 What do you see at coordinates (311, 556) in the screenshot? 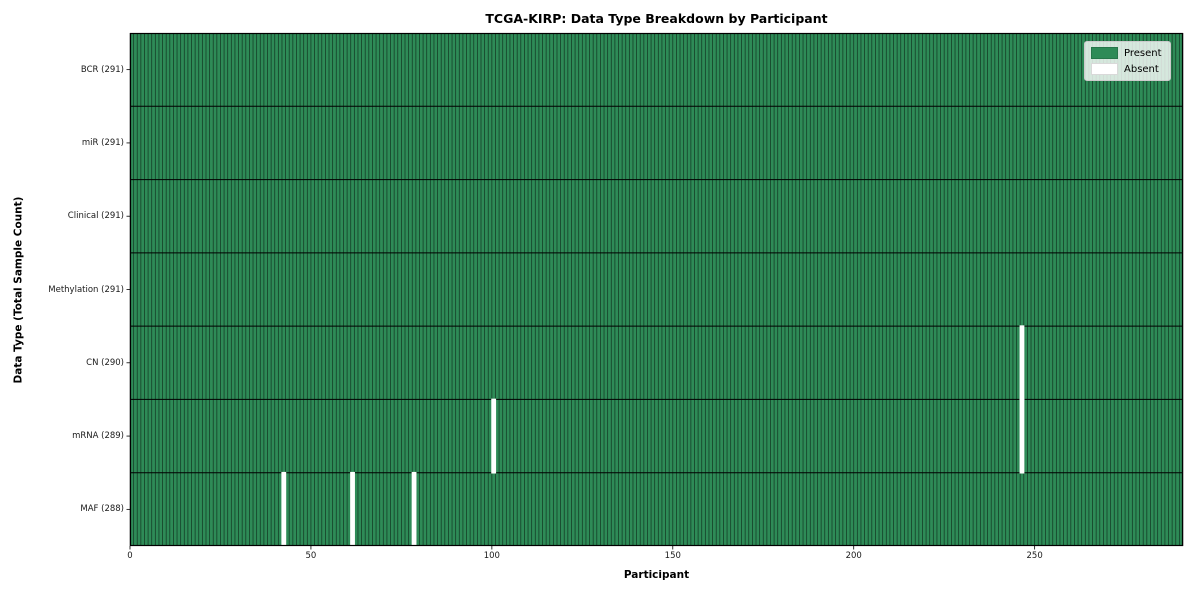
I see `x-tick-label-50: 50` at bounding box center [311, 556].